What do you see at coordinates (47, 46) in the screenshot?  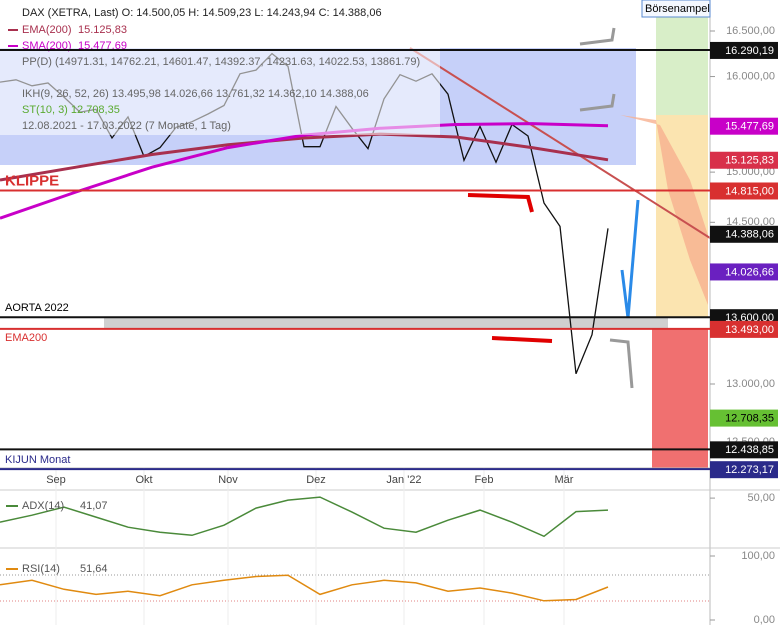 I see `legend-name: SMA(200)` at bounding box center [47, 46].